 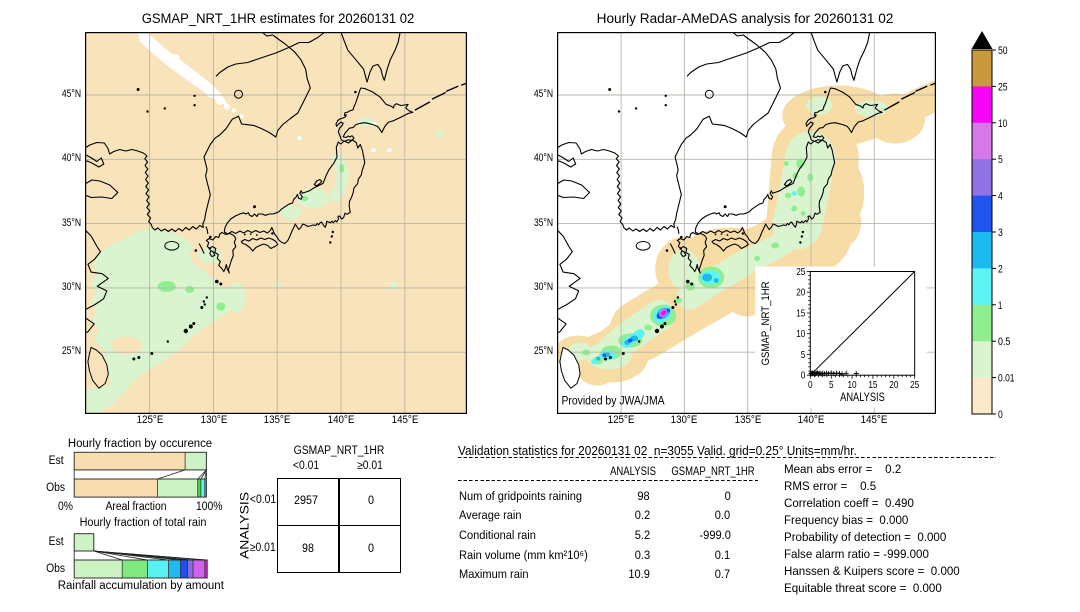 What do you see at coordinates (1006, 379) in the screenshot?
I see `svg-text: 0.01` at bounding box center [1006, 379].